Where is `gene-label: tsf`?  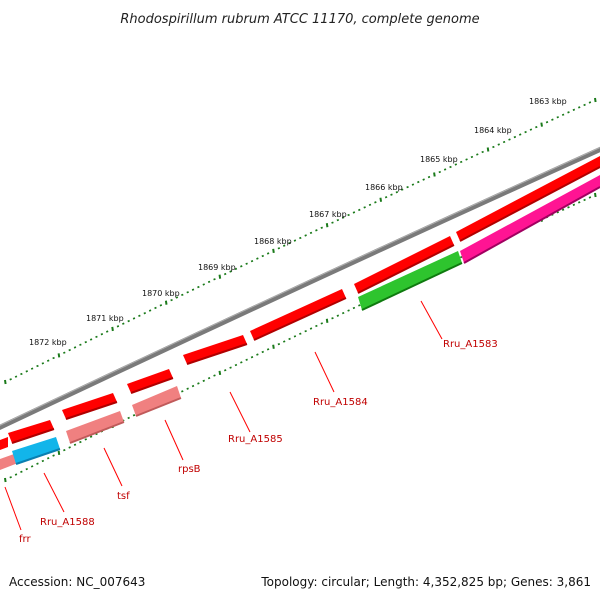
gene-label: tsf is located at coordinates (123, 496).